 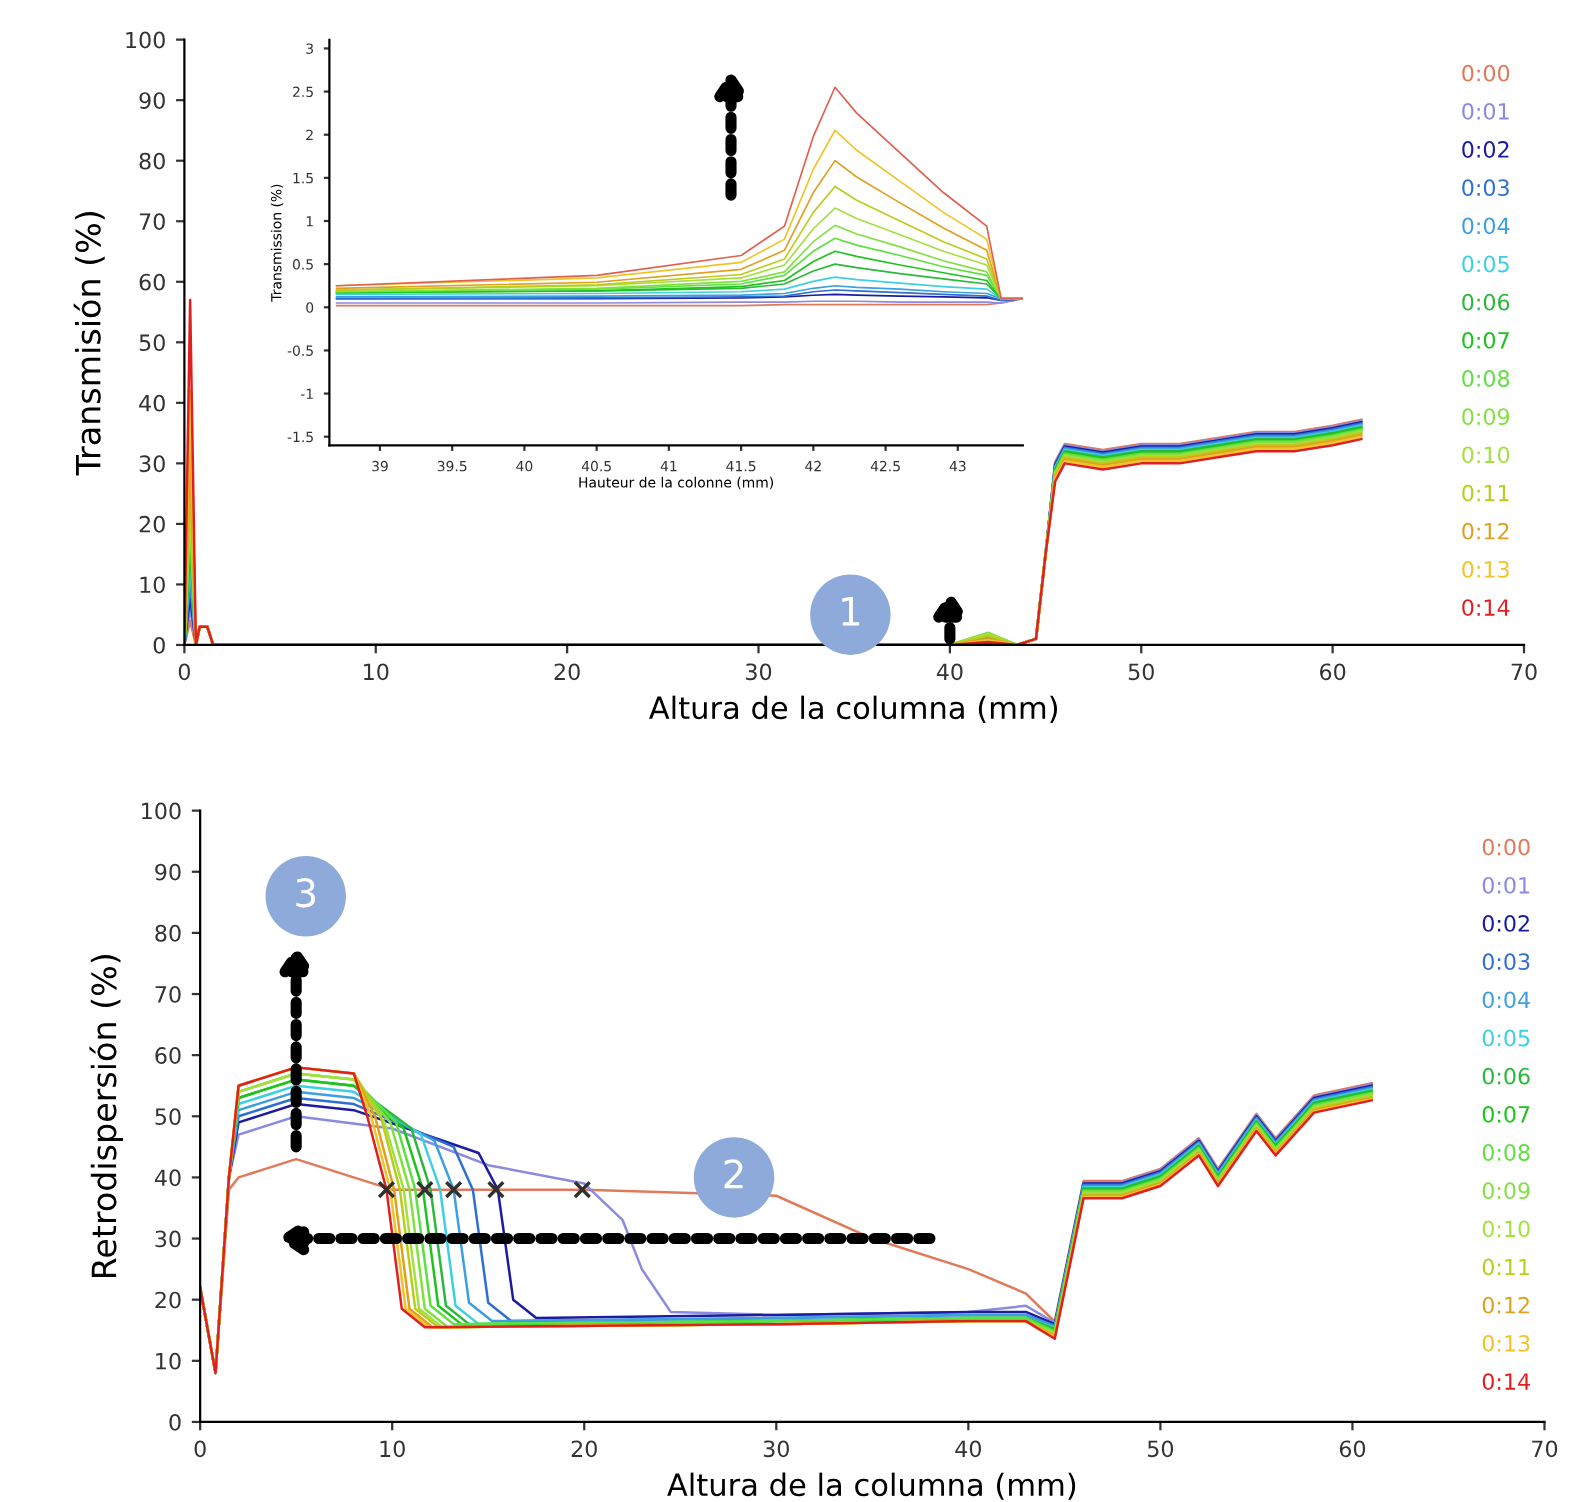 What do you see at coordinates (89, 344) in the screenshot?
I see `y-axis-title: Transmisión (%)` at bounding box center [89, 344].